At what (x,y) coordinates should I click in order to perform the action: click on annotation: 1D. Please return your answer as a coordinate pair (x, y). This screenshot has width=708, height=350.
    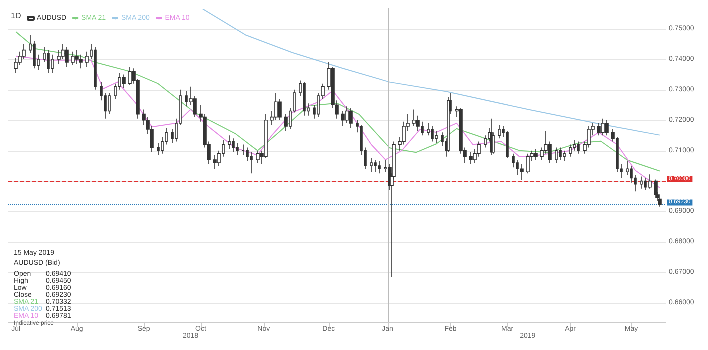
    Looking at the image, I should click on (16, 16).